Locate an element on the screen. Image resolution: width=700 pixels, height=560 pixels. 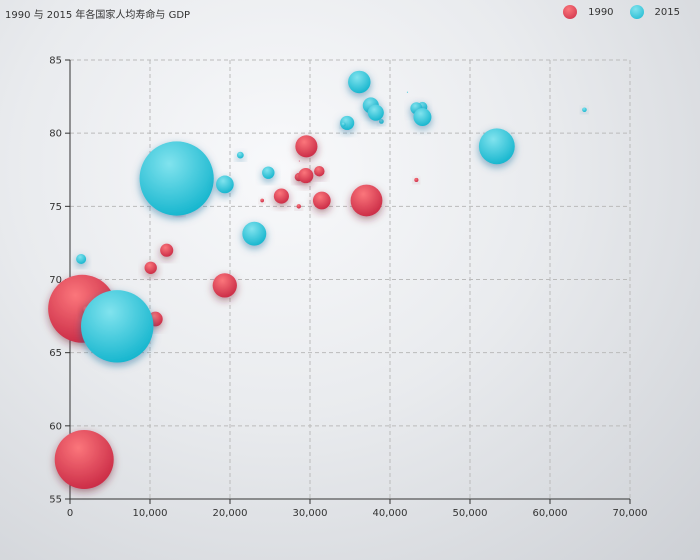
legend-item-2015: 2015 is located at coordinates (654, 12).